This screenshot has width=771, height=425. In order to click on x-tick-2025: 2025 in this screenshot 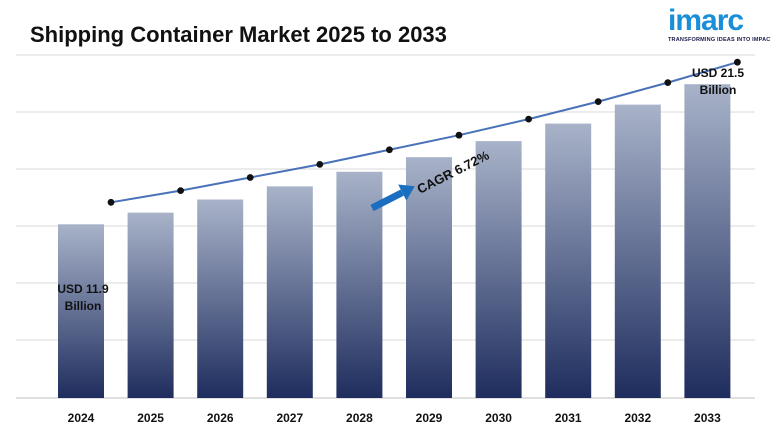, I will do `click(150, 418)`.